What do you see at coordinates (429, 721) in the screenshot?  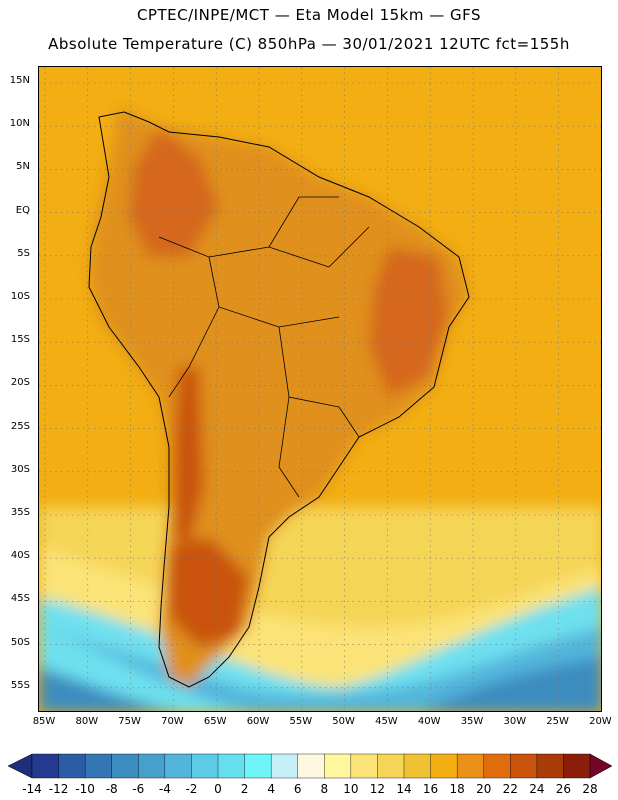 I see `lon-tick-label: 40W` at bounding box center [429, 721].